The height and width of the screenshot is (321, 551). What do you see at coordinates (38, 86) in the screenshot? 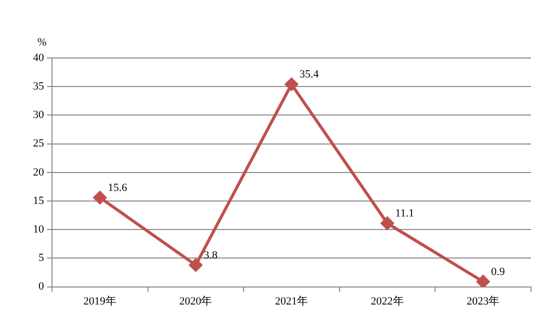
I see `y-tick-label: 35` at bounding box center [38, 86].